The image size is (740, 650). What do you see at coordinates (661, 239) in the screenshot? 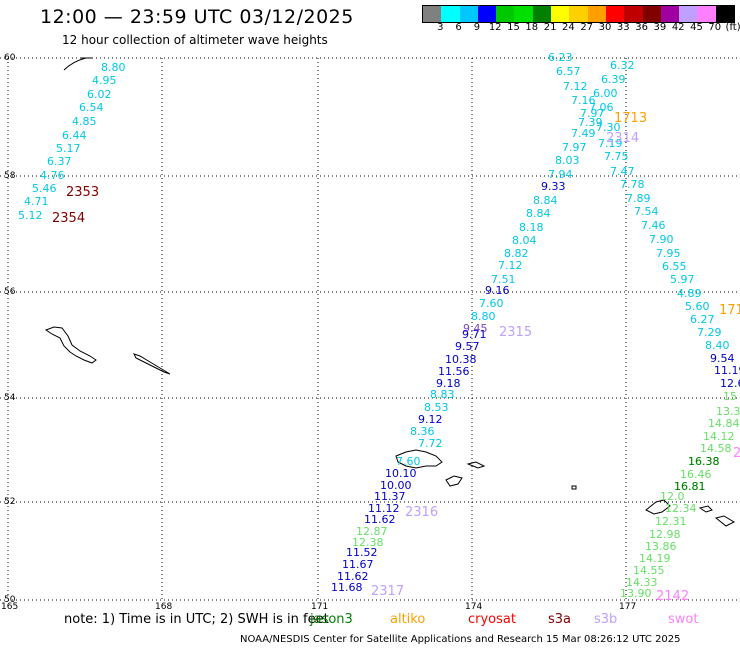
I see `wave-height-value: 7.90` at bounding box center [661, 239].